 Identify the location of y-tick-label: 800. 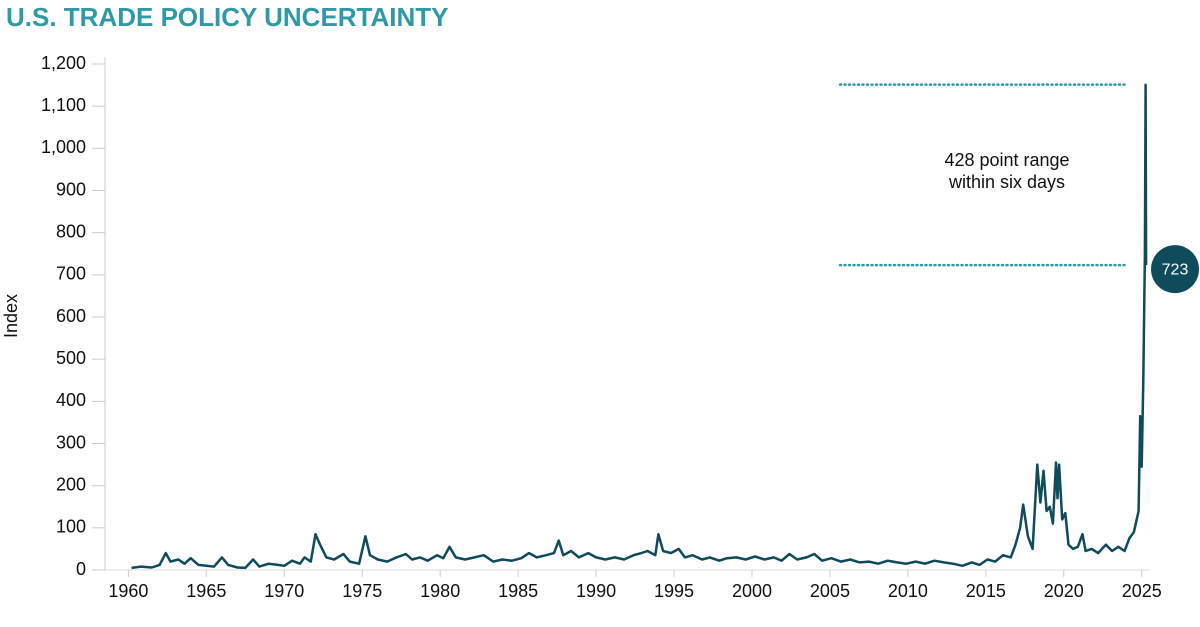
(71, 231).